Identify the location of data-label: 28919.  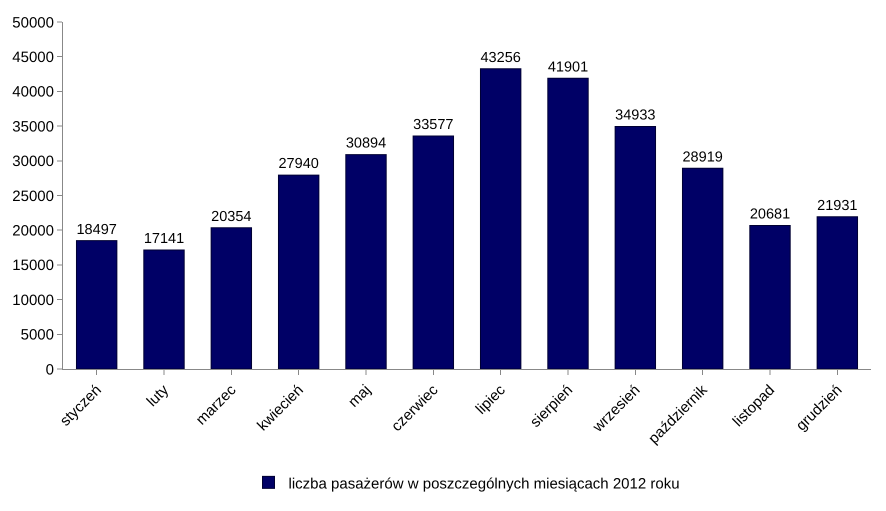
(702, 157).